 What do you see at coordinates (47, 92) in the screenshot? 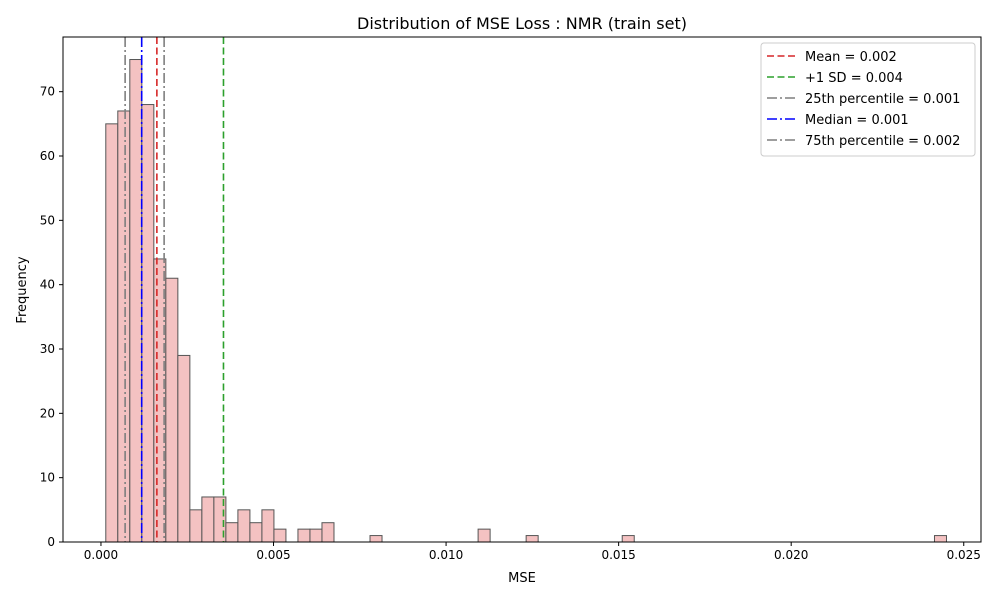
I see `y-tick-label: 70` at bounding box center [47, 92].